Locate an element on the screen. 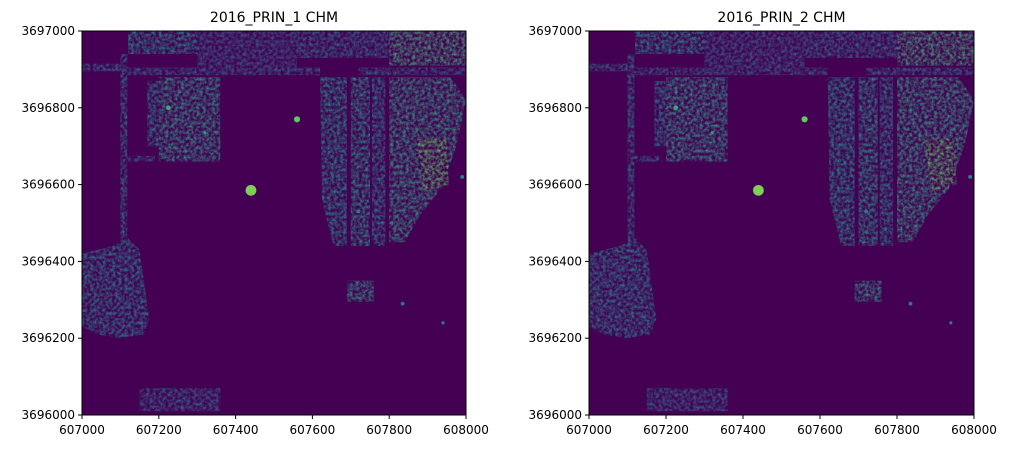 This screenshot has height=453, width=1010. chart-title: 2016_PRIN_2 CHM is located at coordinates (781, 18).